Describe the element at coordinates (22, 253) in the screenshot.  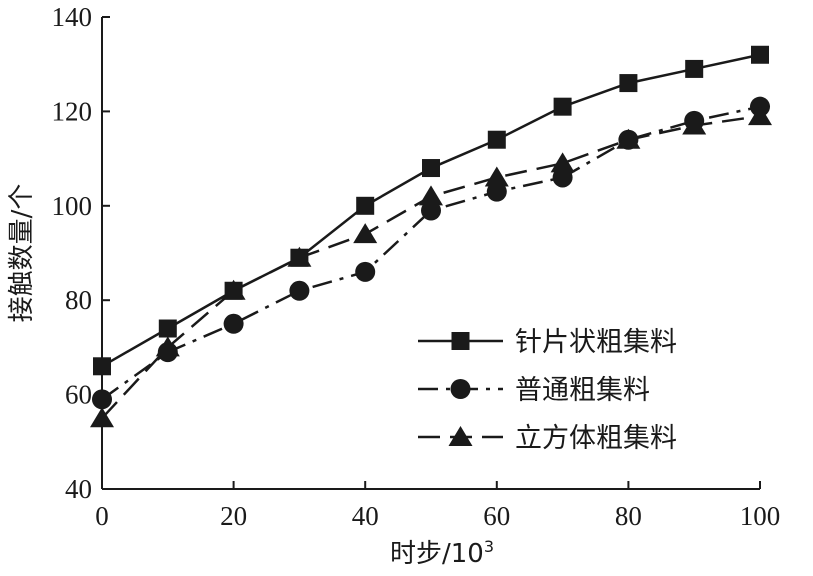
I see `y-axis-title: 接触数量/个` at that location.